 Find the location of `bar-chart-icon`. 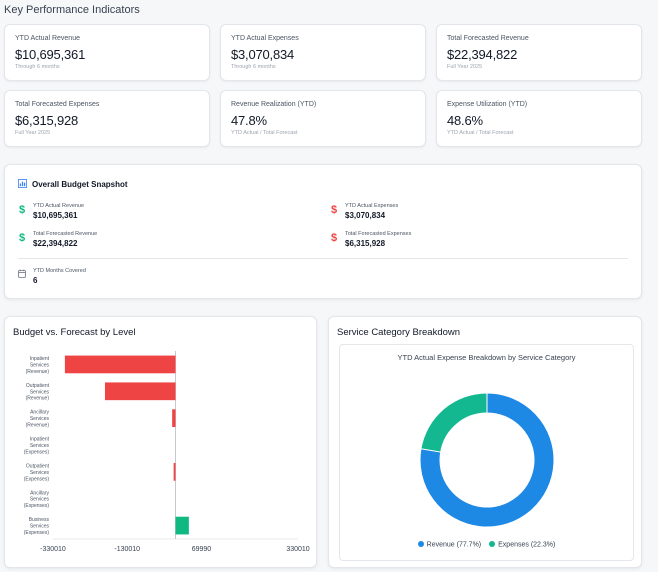

bar-chart-icon is located at coordinates (22, 184).